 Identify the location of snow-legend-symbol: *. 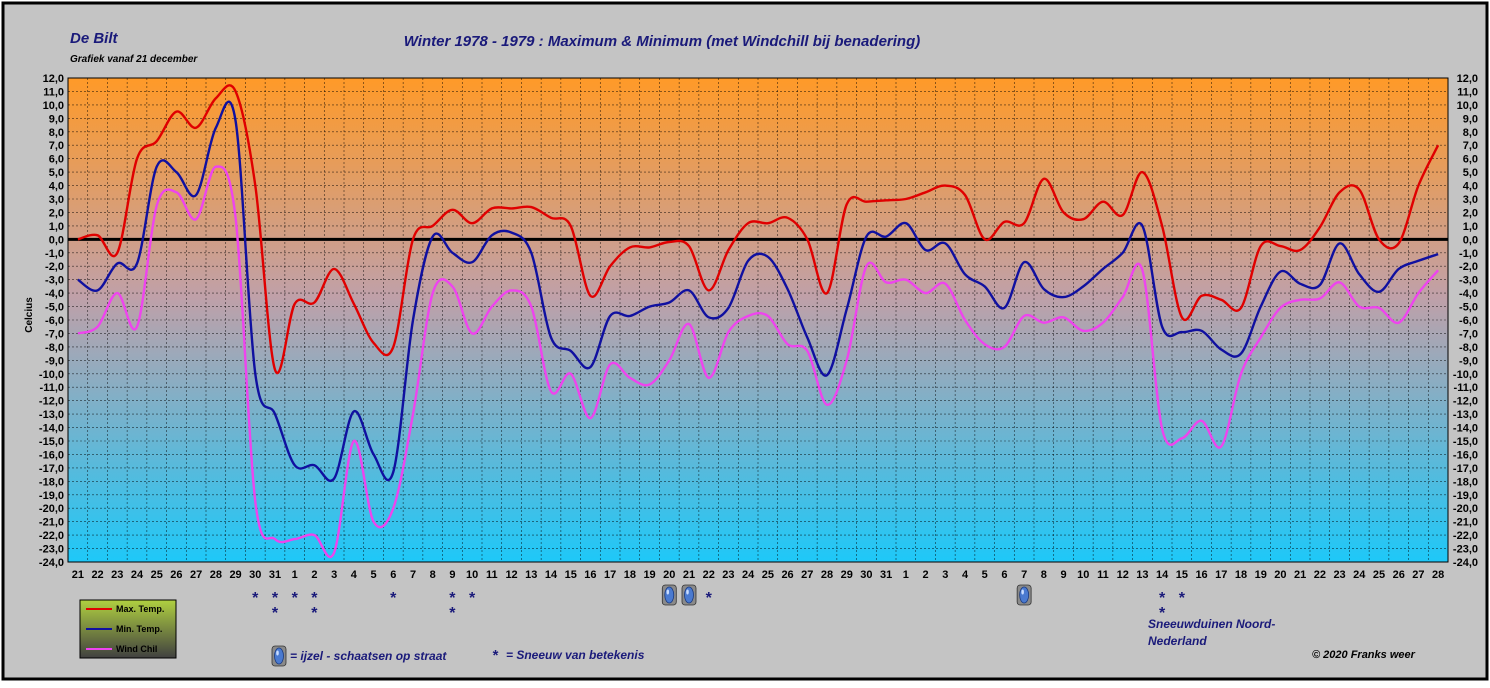
(495, 655).